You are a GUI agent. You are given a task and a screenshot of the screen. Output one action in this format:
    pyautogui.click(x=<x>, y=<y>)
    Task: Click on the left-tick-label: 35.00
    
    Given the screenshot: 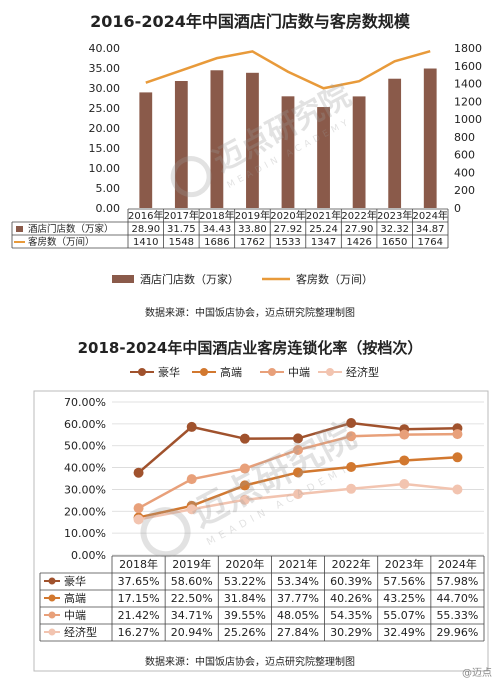 What is the action you would take?
    pyautogui.click(x=105, y=68)
    